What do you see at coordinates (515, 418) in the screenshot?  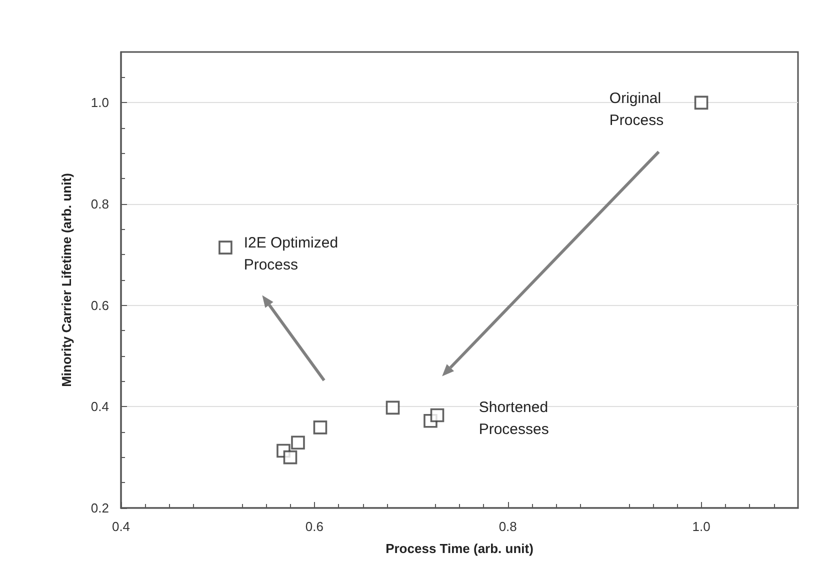 I see `annotation: Shortened Processes` at bounding box center [515, 418].